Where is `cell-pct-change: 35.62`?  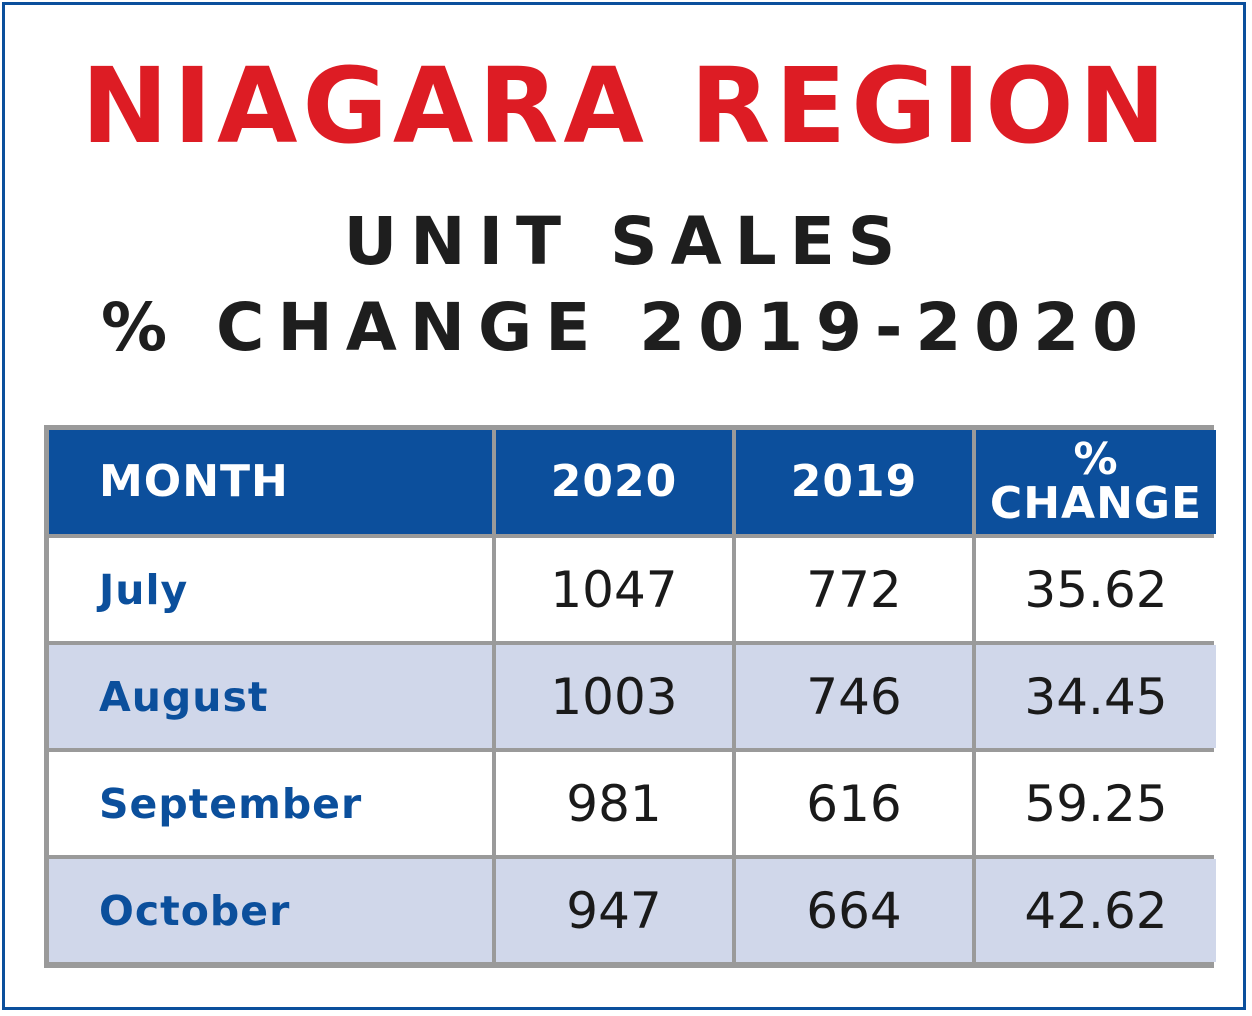 cell-pct-change: 35.62 is located at coordinates (1096, 589).